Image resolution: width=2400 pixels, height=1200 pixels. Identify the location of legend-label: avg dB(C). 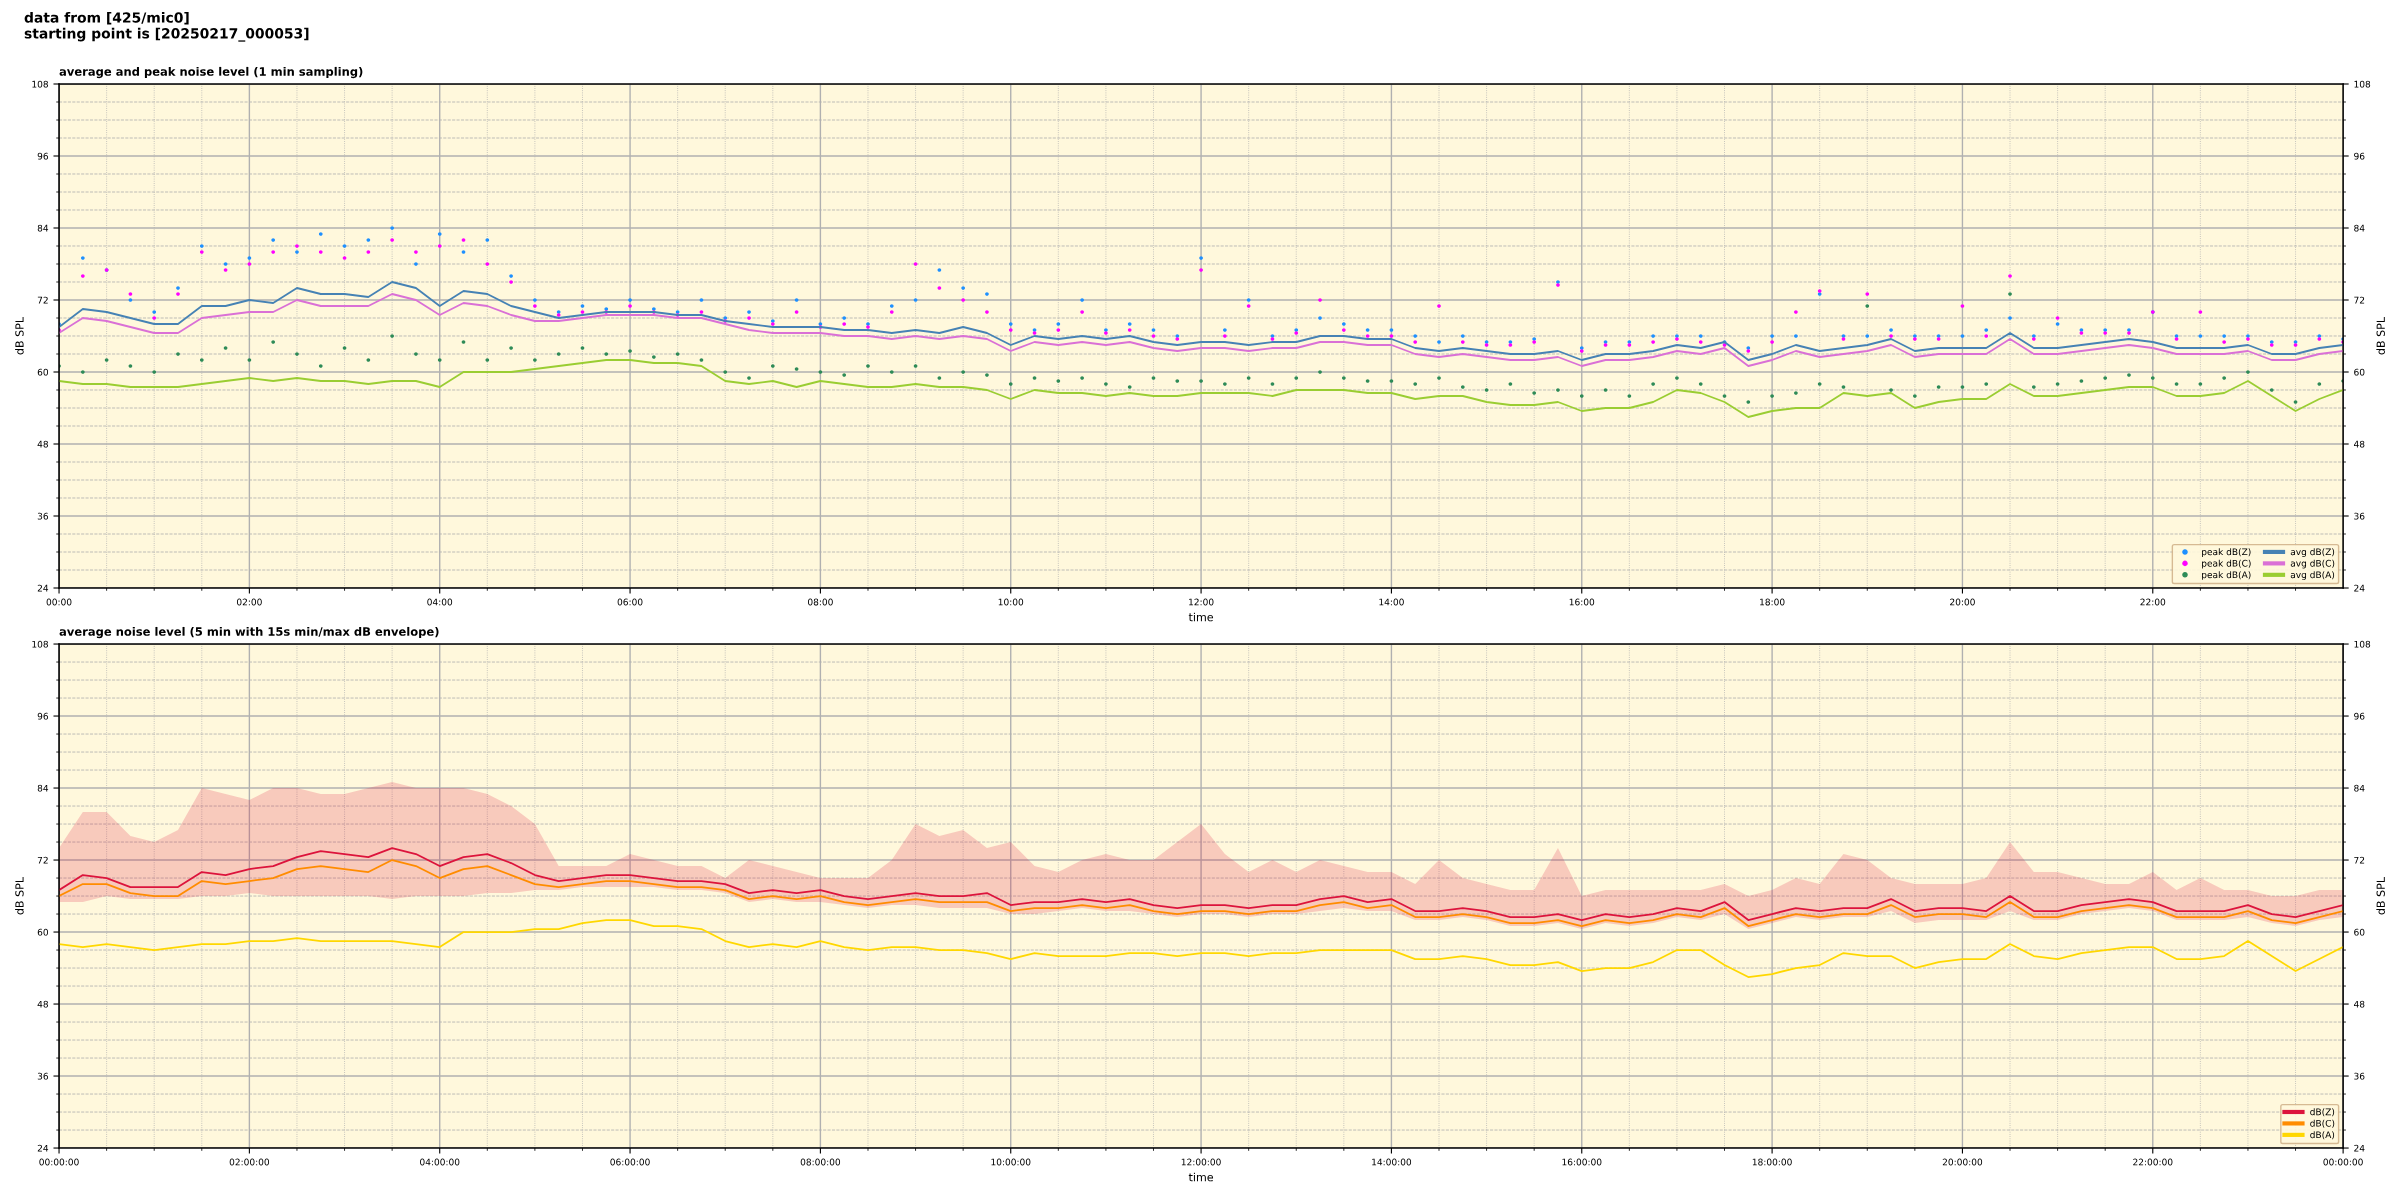
(2312, 564).